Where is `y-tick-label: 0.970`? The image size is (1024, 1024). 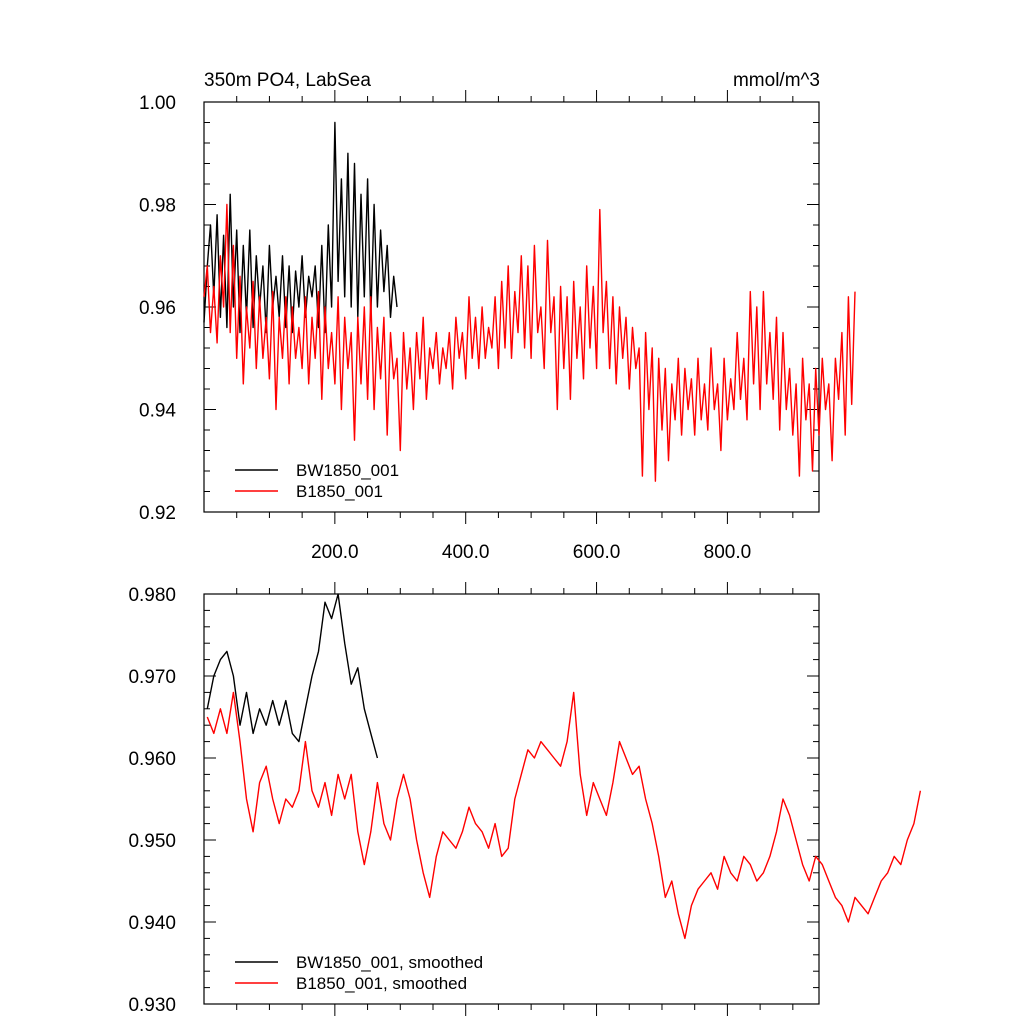
y-tick-label: 0.970 is located at coordinates (152, 677).